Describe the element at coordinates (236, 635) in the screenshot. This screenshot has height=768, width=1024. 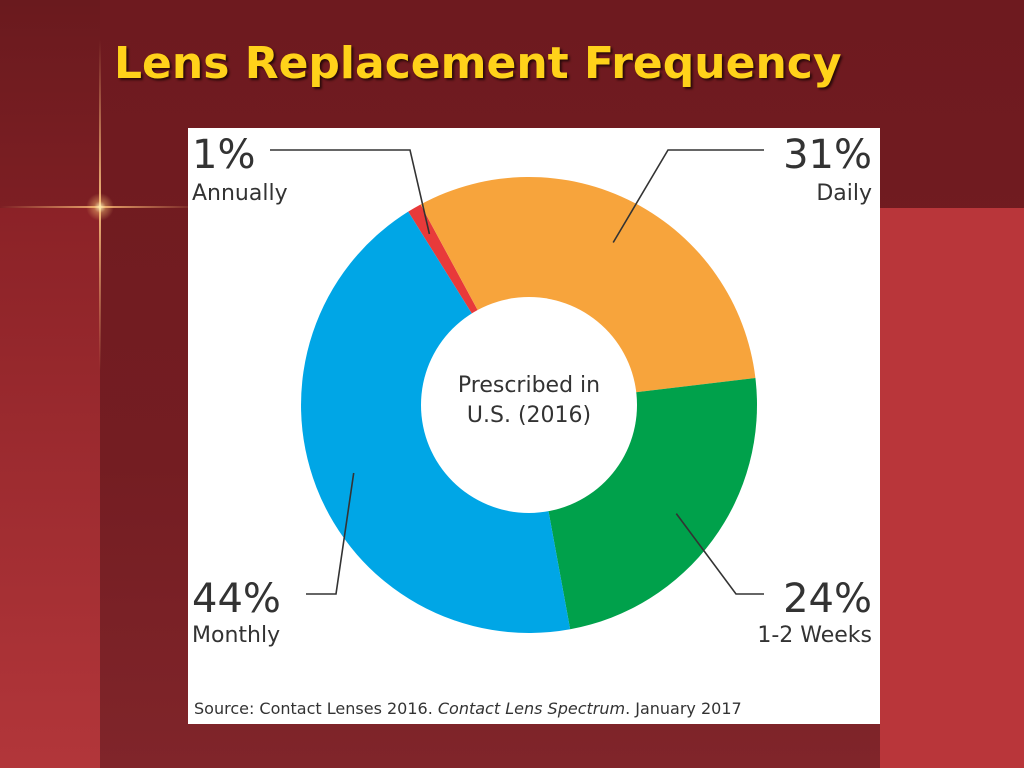
I see `category-label-monthly: Monthly` at that location.